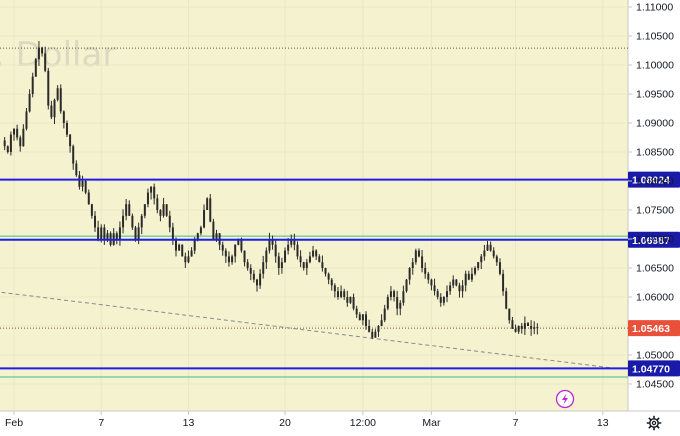  I want to click on price-tag-bg, so click(654, 328).